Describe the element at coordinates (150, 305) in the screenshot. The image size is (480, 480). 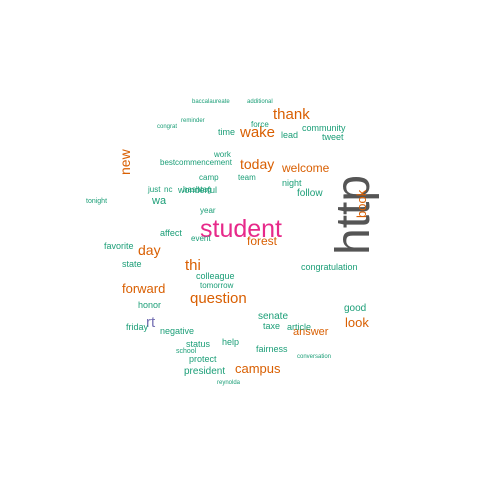
I see `word-honor: honor` at that location.